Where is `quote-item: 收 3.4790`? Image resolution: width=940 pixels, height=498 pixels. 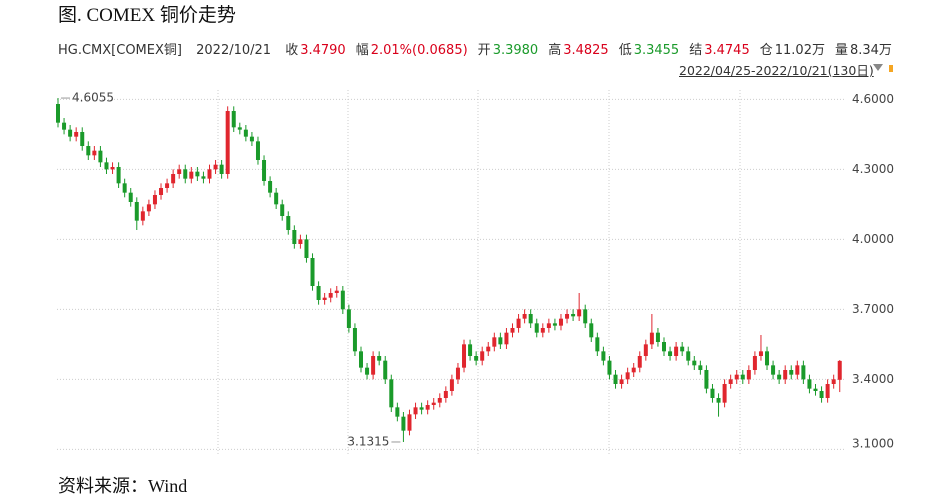
quote-item: 收 3.4790 is located at coordinates (315, 50).